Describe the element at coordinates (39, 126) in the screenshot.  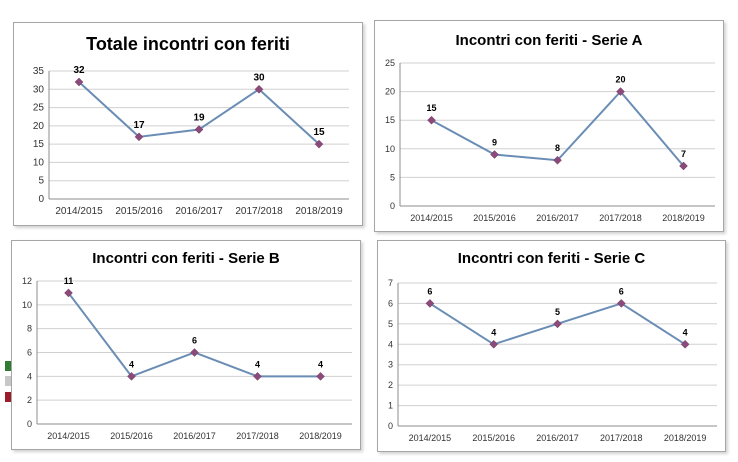
I see `y-tick-label: 20` at that location.